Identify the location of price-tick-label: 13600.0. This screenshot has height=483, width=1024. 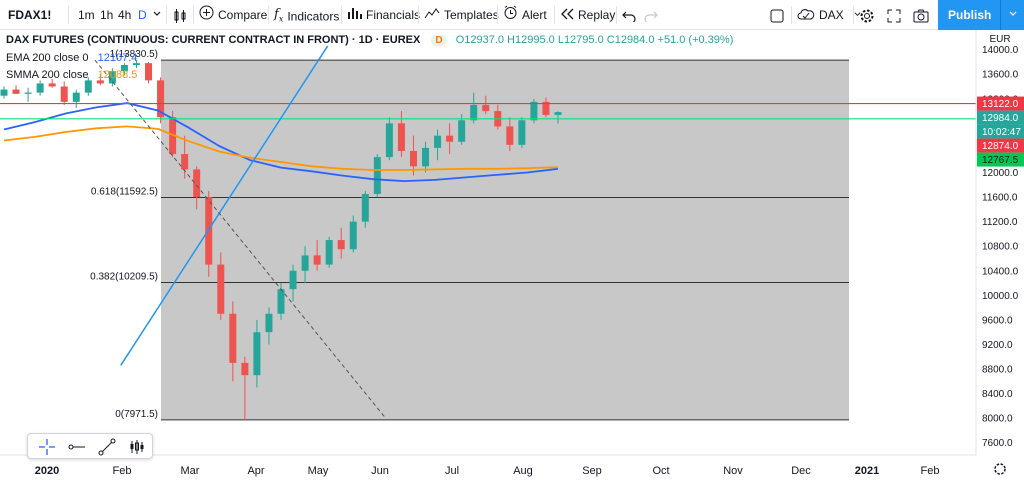
(1000, 75).